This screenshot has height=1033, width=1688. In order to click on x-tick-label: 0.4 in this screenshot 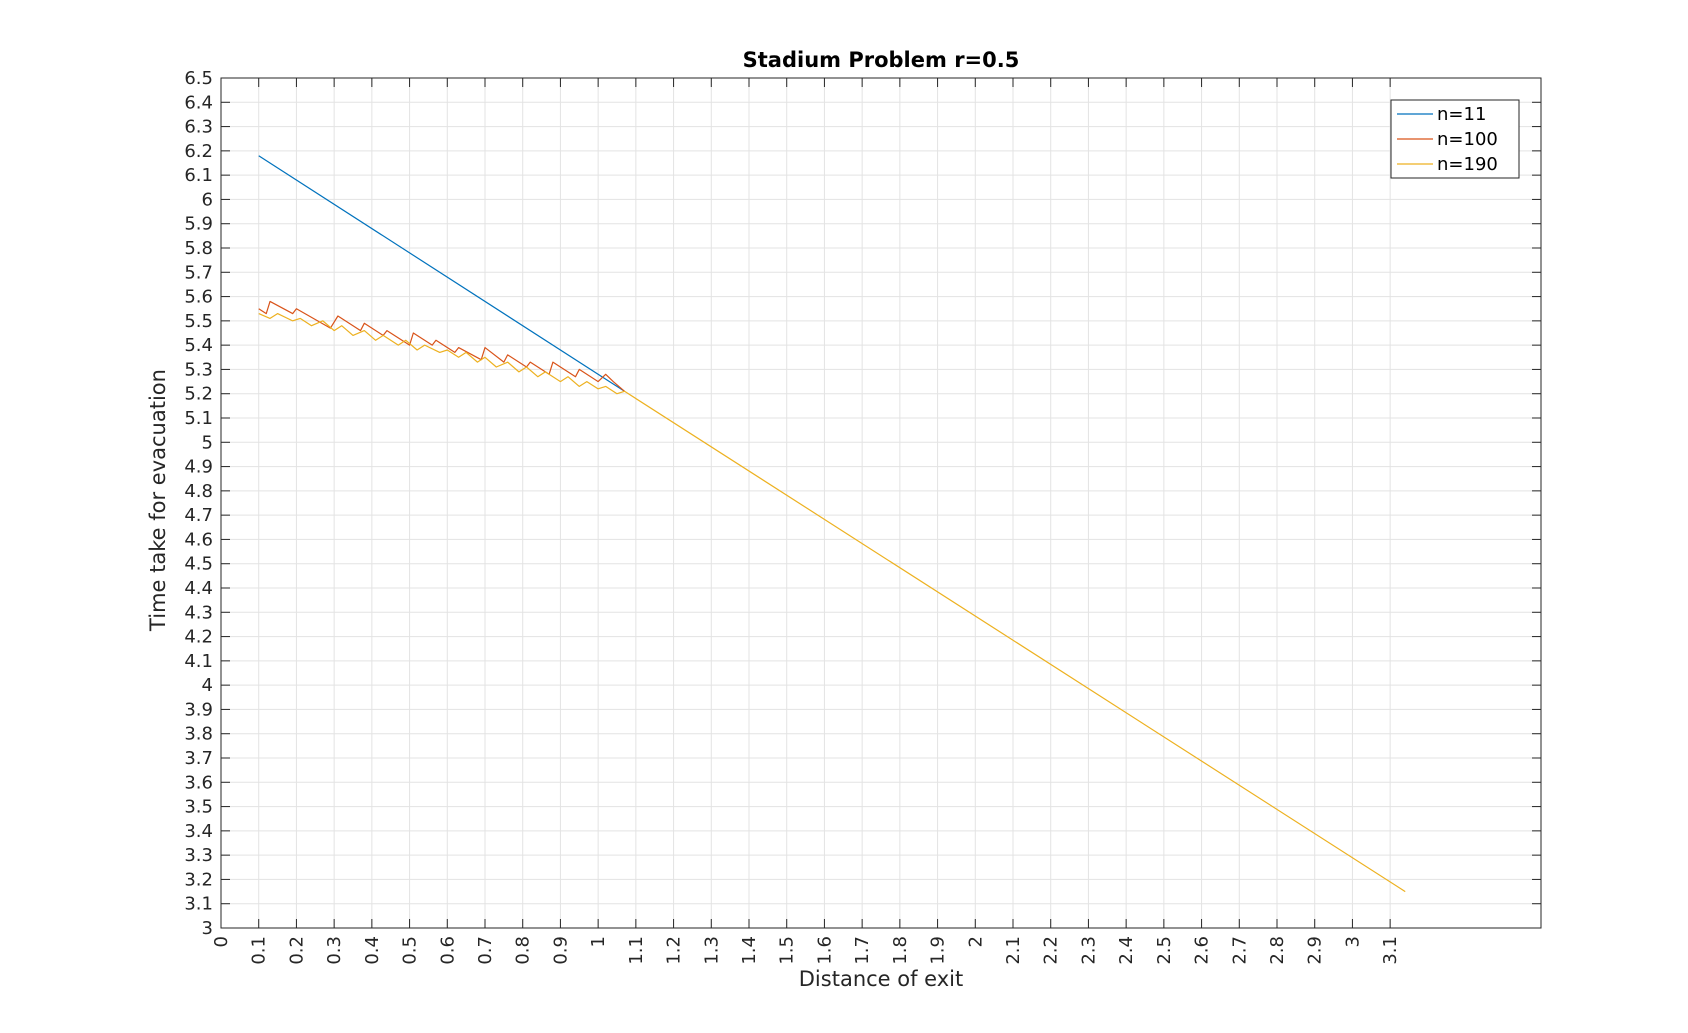, I will do `click(372, 950)`.